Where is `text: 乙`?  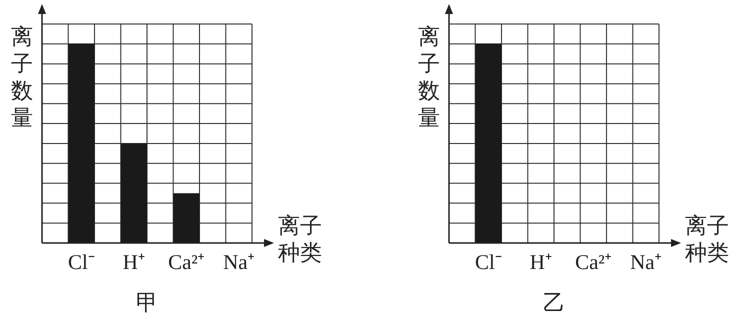
text: 乙 is located at coordinates (554, 303).